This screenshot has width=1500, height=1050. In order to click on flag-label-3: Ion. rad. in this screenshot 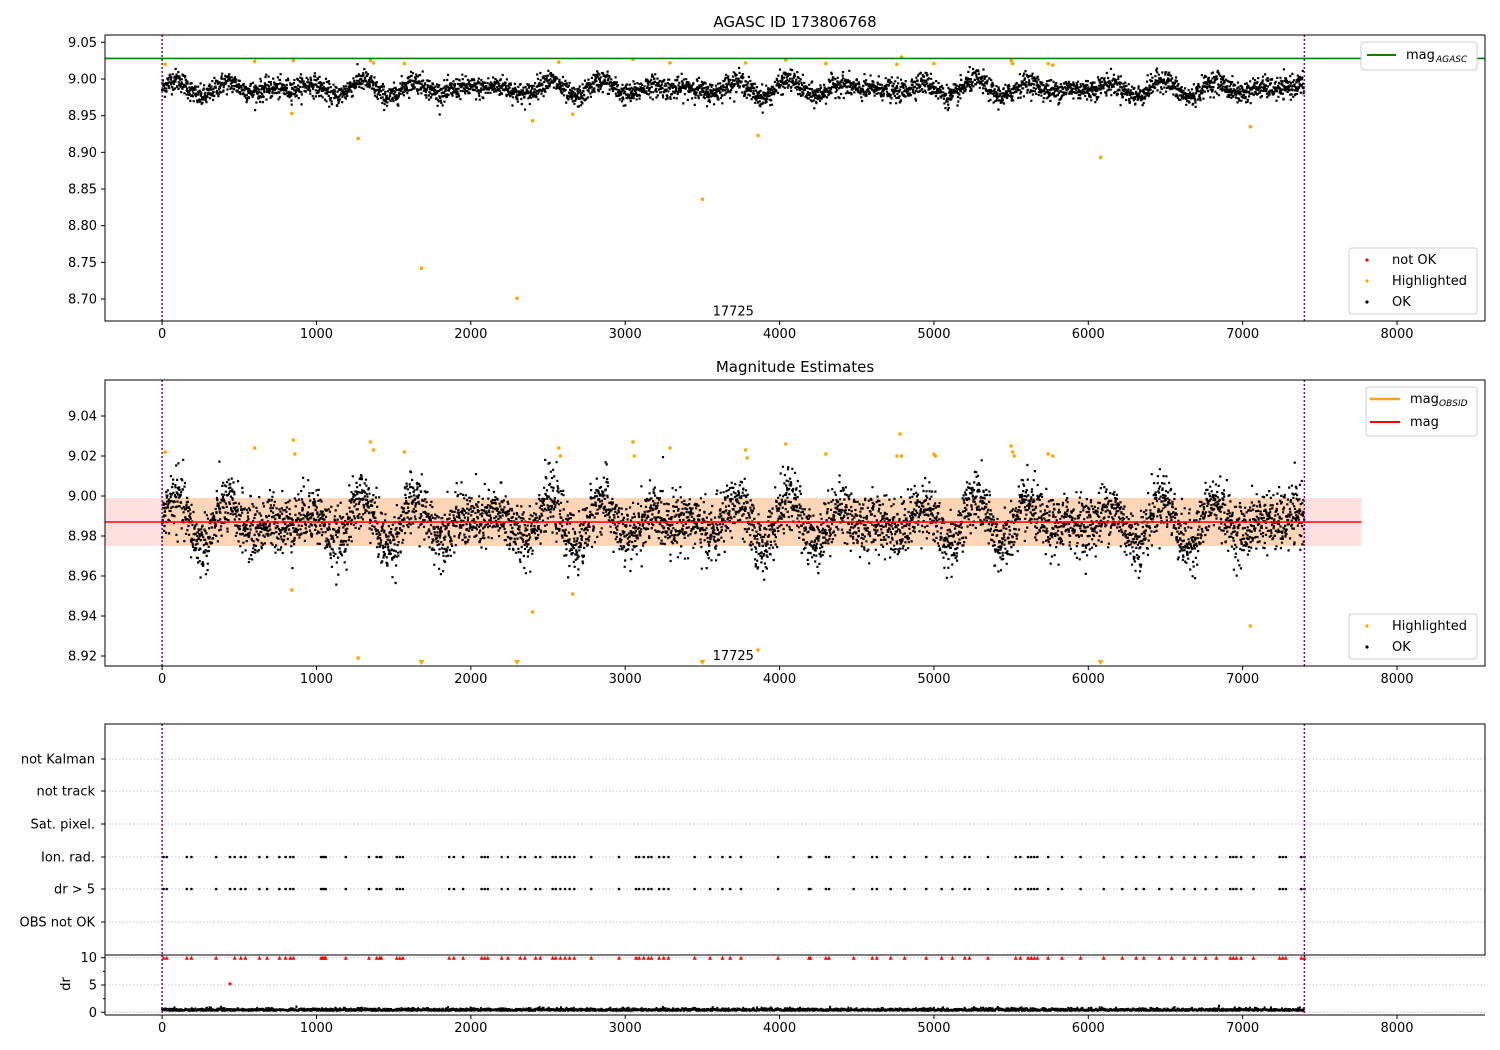, I will do `click(68, 858)`.